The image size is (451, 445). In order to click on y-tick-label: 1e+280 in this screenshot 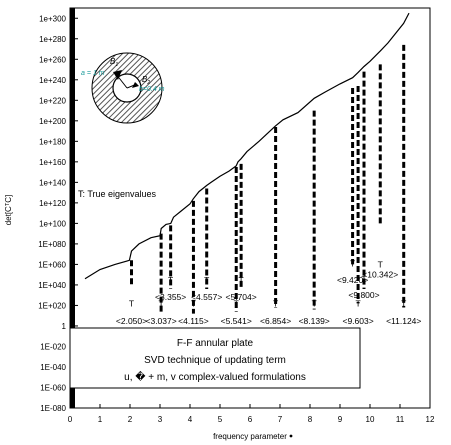, I will do `click(52, 39)`.